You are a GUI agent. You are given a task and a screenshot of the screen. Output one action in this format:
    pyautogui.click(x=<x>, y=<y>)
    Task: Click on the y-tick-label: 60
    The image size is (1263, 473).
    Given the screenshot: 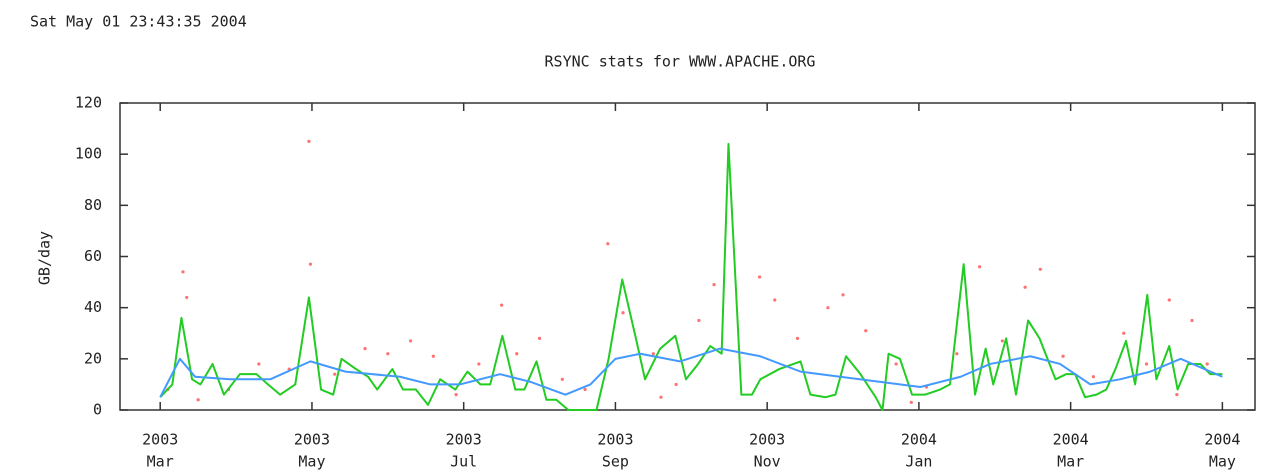 What is the action you would take?
    pyautogui.click(x=93, y=256)
    